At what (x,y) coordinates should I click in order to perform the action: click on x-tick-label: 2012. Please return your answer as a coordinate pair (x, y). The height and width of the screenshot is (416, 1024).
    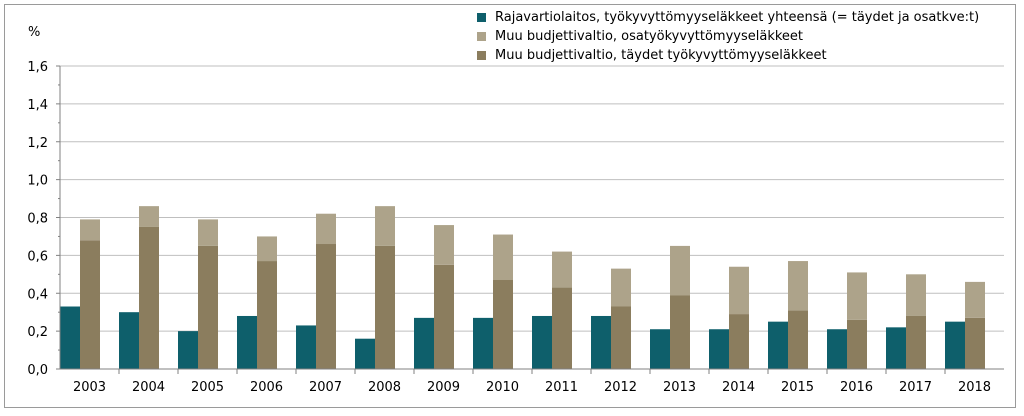
    Looking at the image, I should click on (620, 387).